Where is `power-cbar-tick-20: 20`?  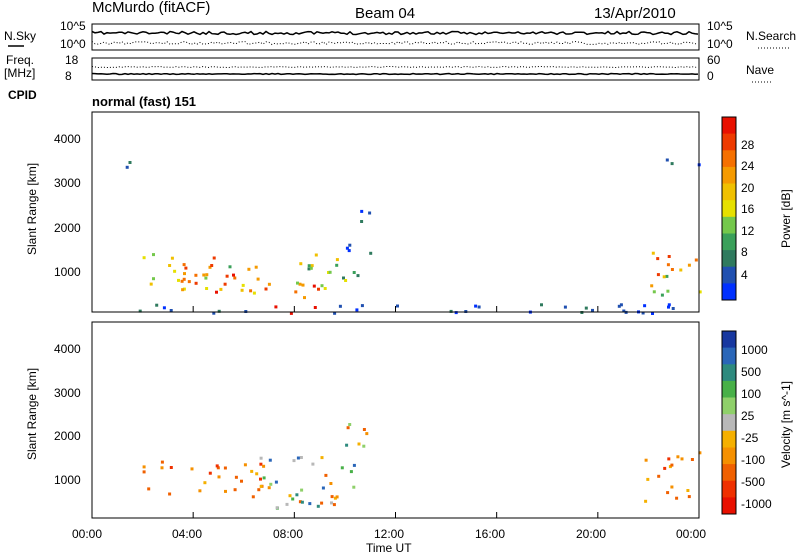
power-cbar-tick-20: 20 is located at coordinates (748, 188).